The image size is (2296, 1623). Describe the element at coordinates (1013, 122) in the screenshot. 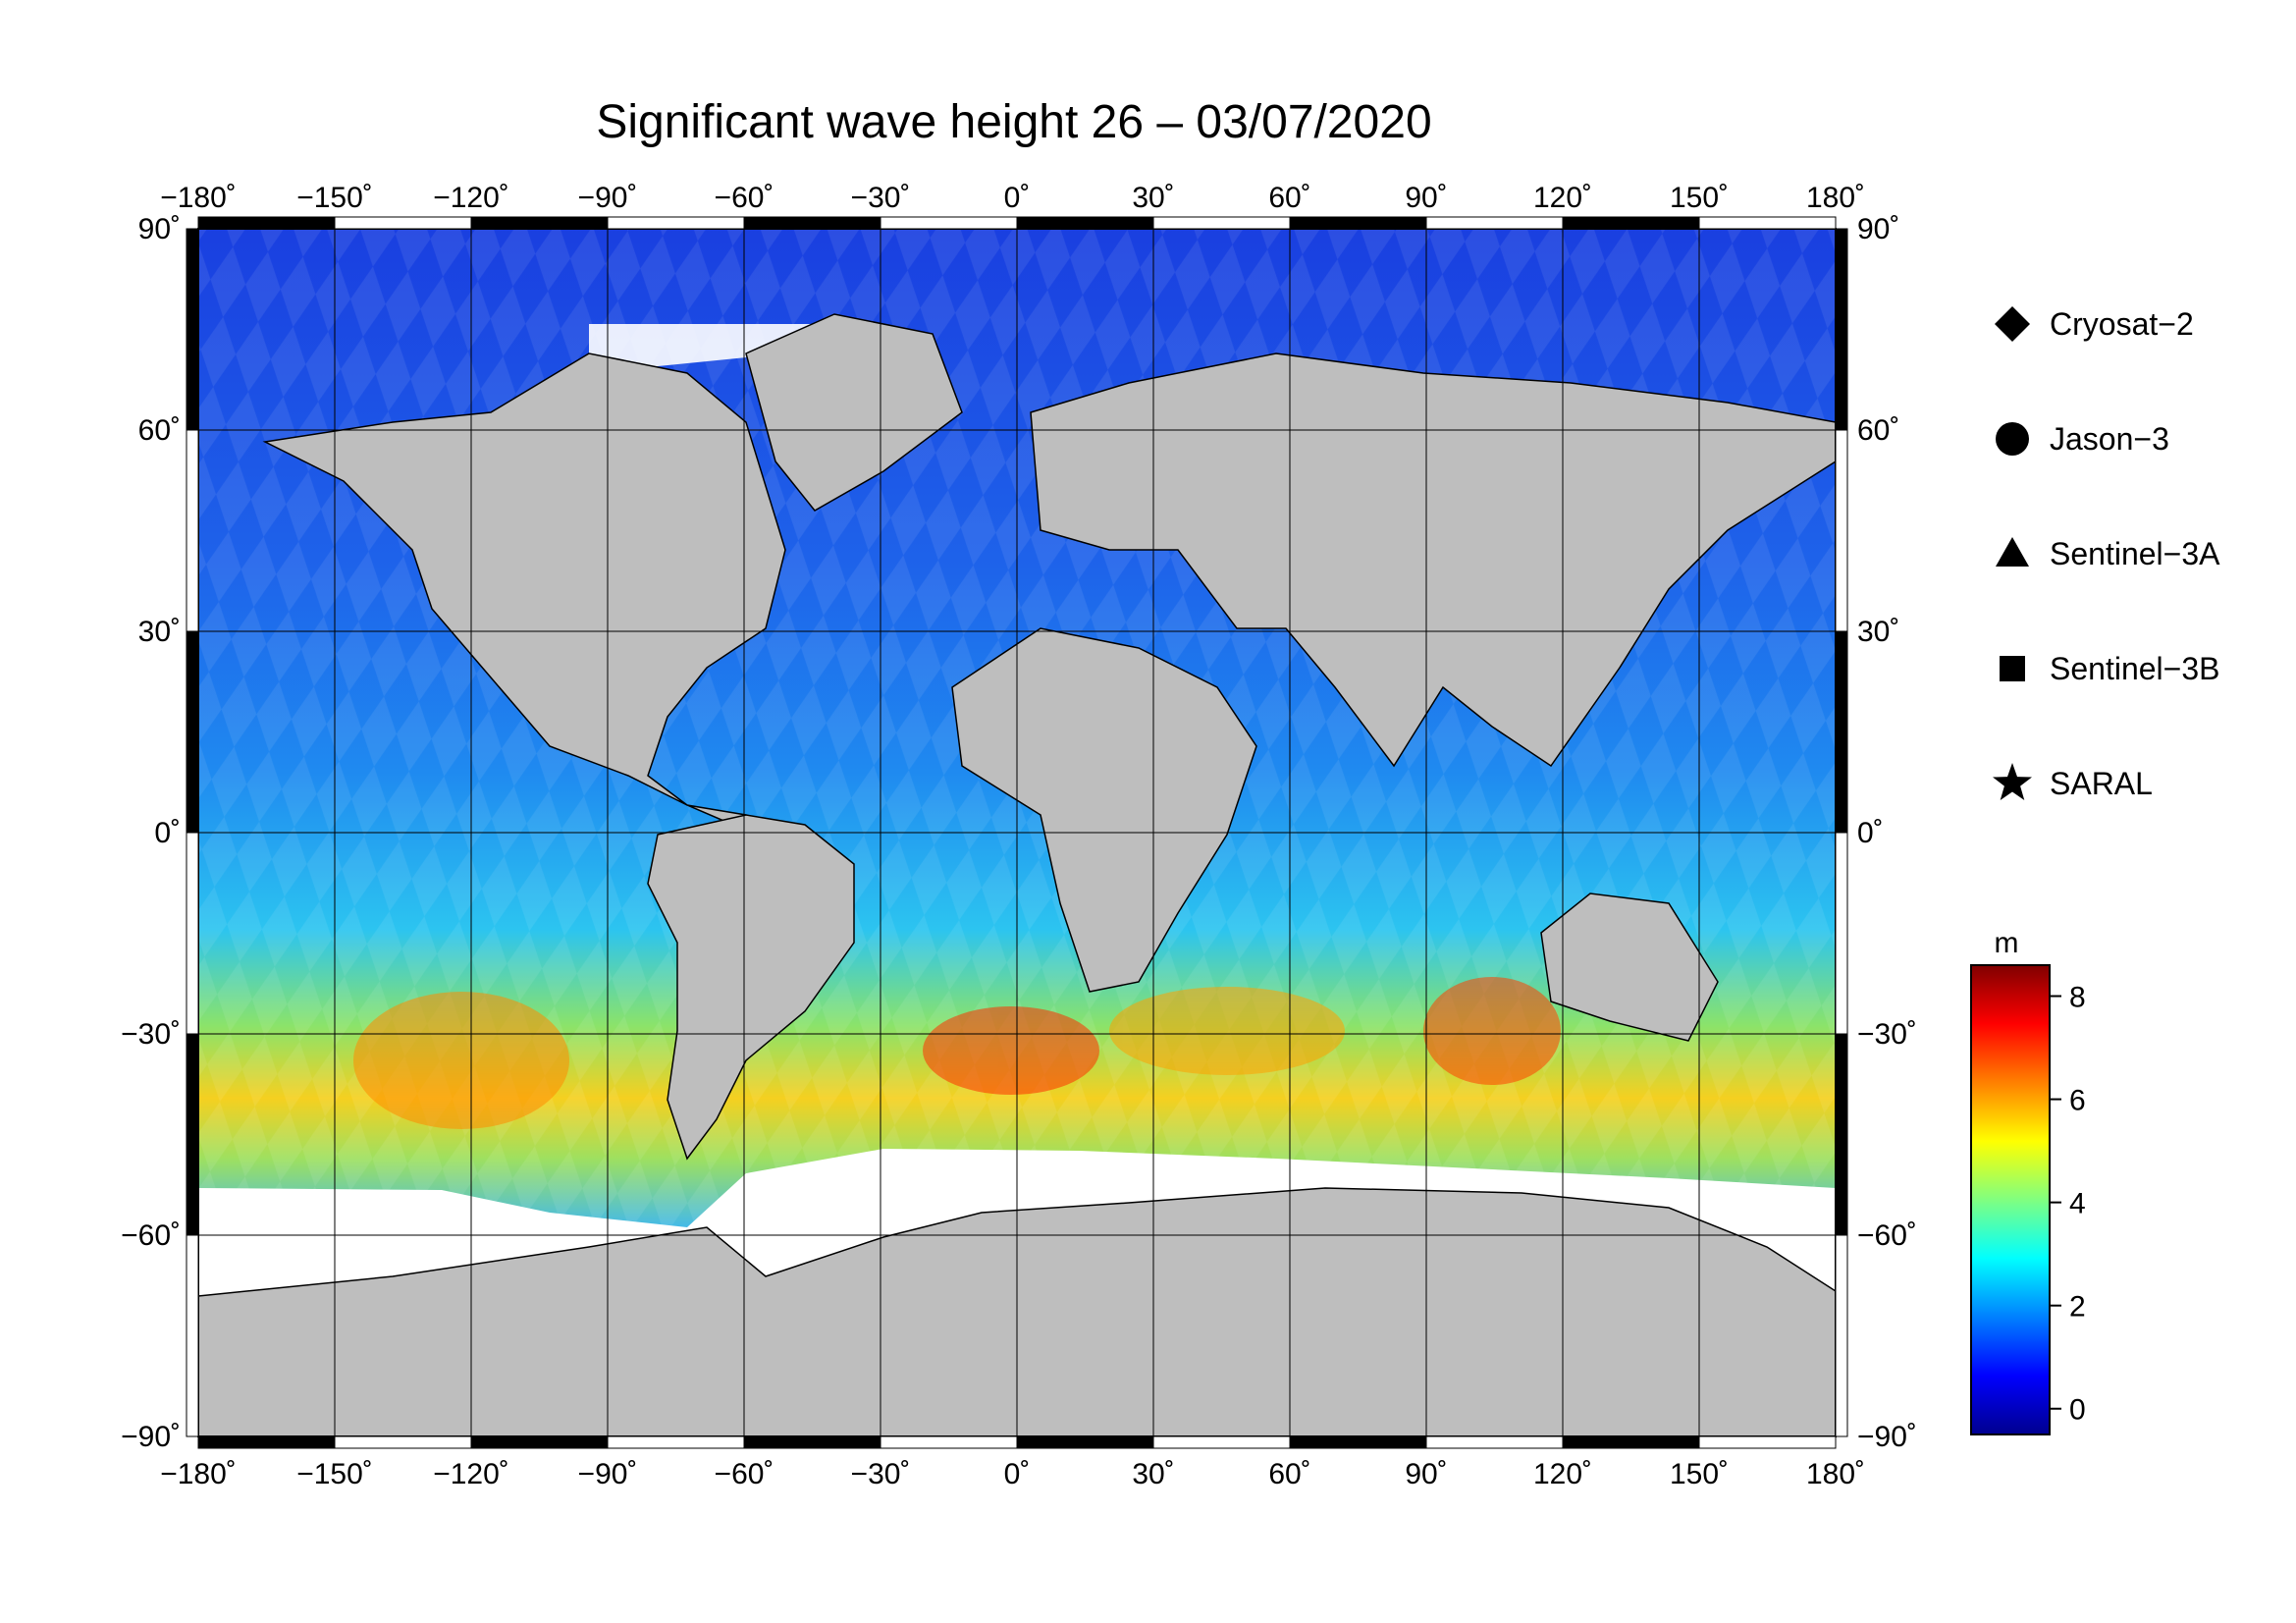

I see `map-title: Significant wave height 26 – 03/07/2020` at that location.